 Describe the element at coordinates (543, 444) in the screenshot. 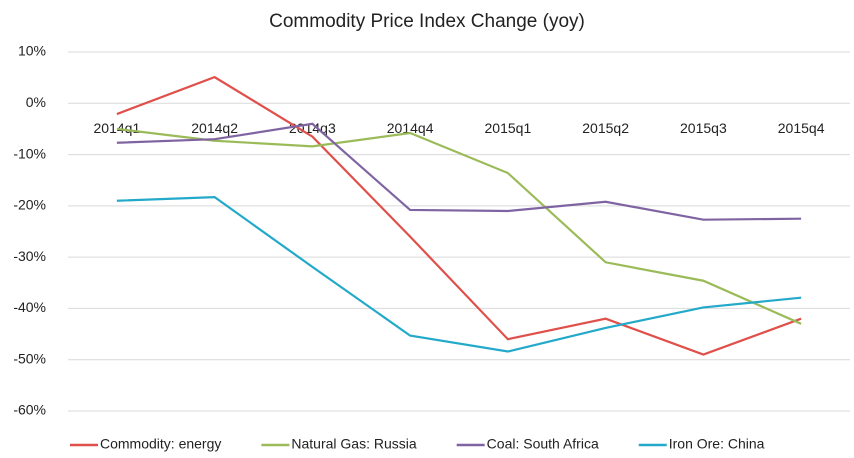

I see `legend-label: Coal: South Africa` at that location.